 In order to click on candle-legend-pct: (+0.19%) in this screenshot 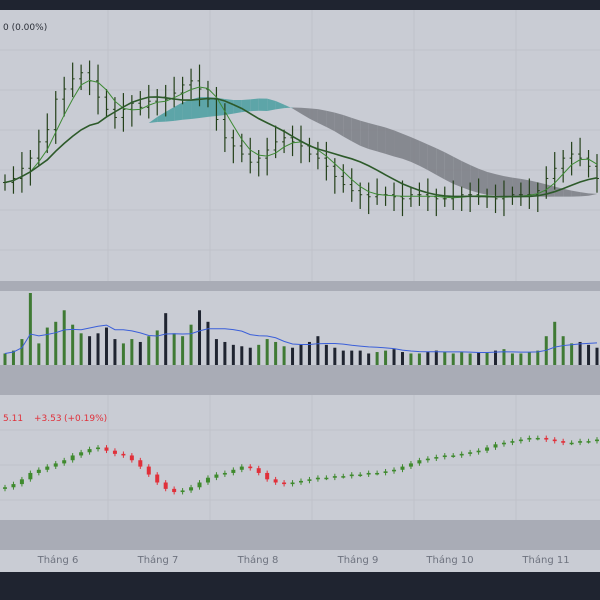, I will do `click(85, 419)`.